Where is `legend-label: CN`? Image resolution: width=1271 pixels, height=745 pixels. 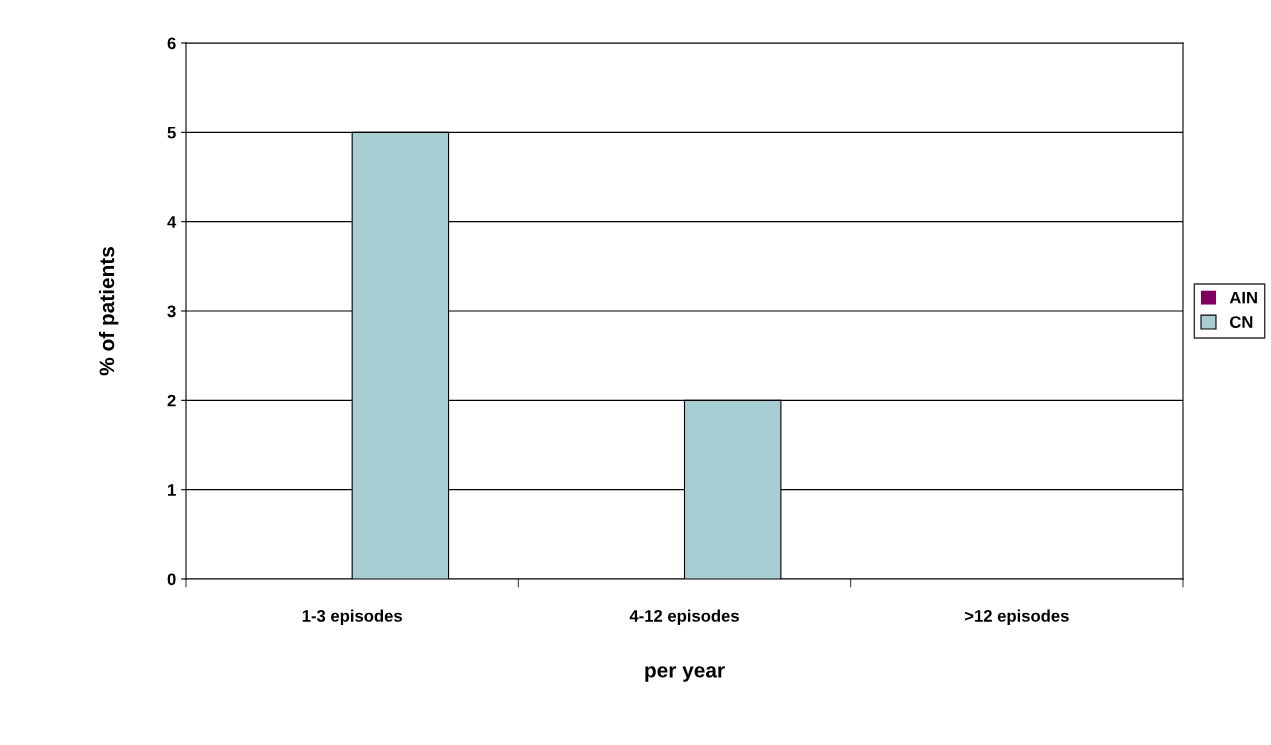
legend-label: CN is located at coordinates (1241, 322).